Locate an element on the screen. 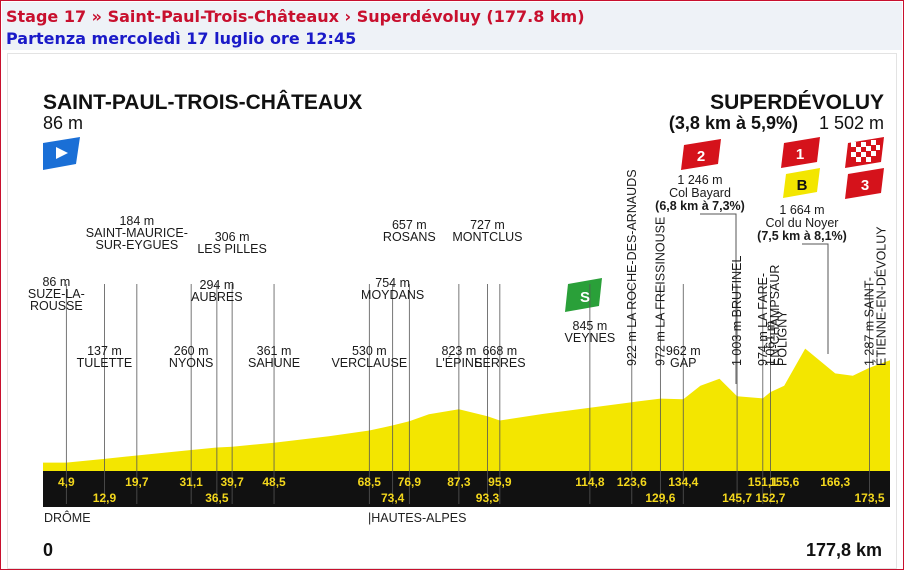  km-mark-top: 151,1 is located at coordinates (763, 482).